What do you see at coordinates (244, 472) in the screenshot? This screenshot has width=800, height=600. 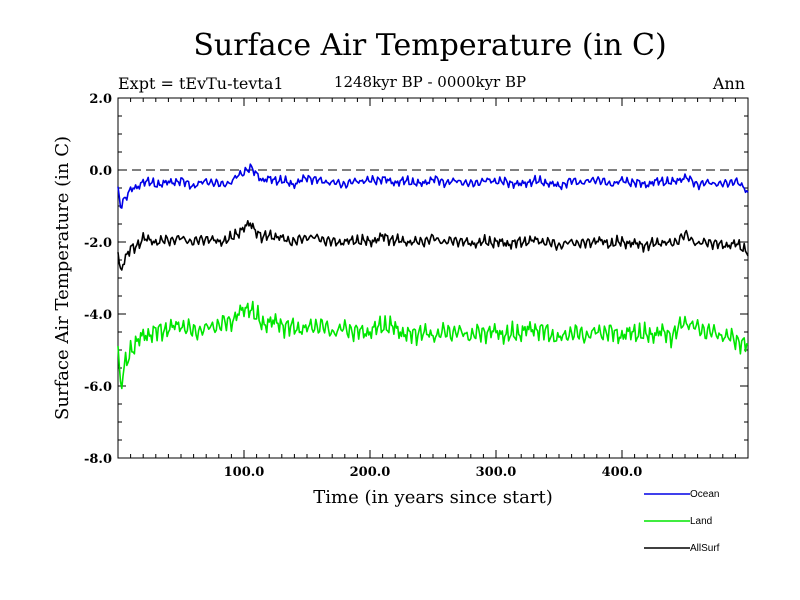 I see `x-tick-label: 100.0` at bounding box center [244, 472].